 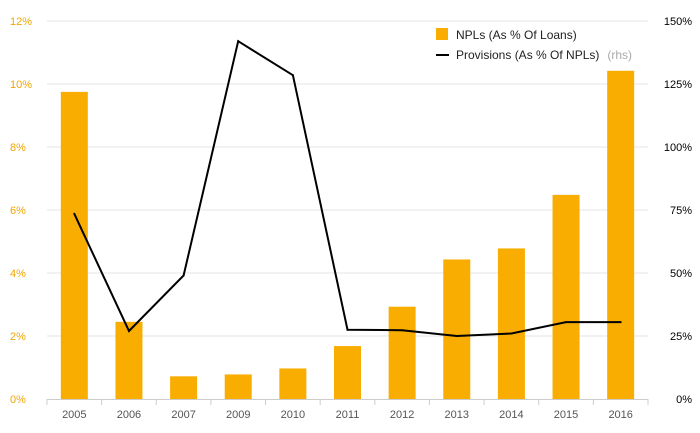 I want to click on provisions-point-2009, so click(x=238, y=41).